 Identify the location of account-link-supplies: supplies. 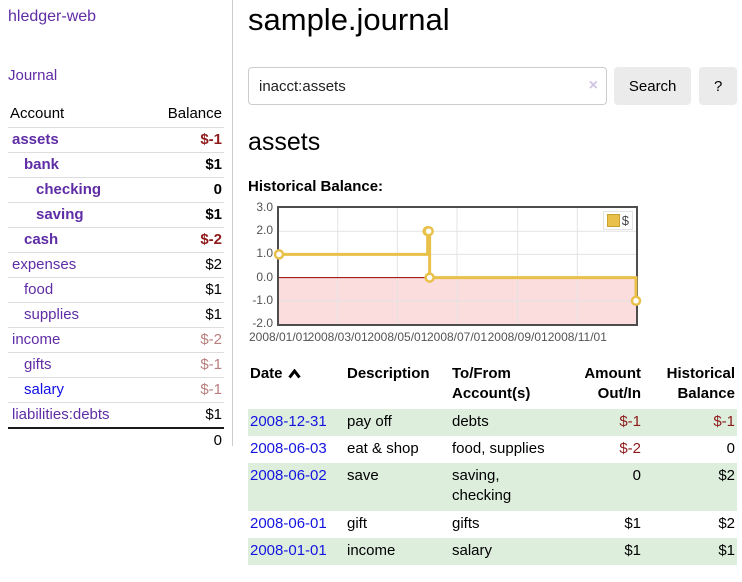
(52, 314).